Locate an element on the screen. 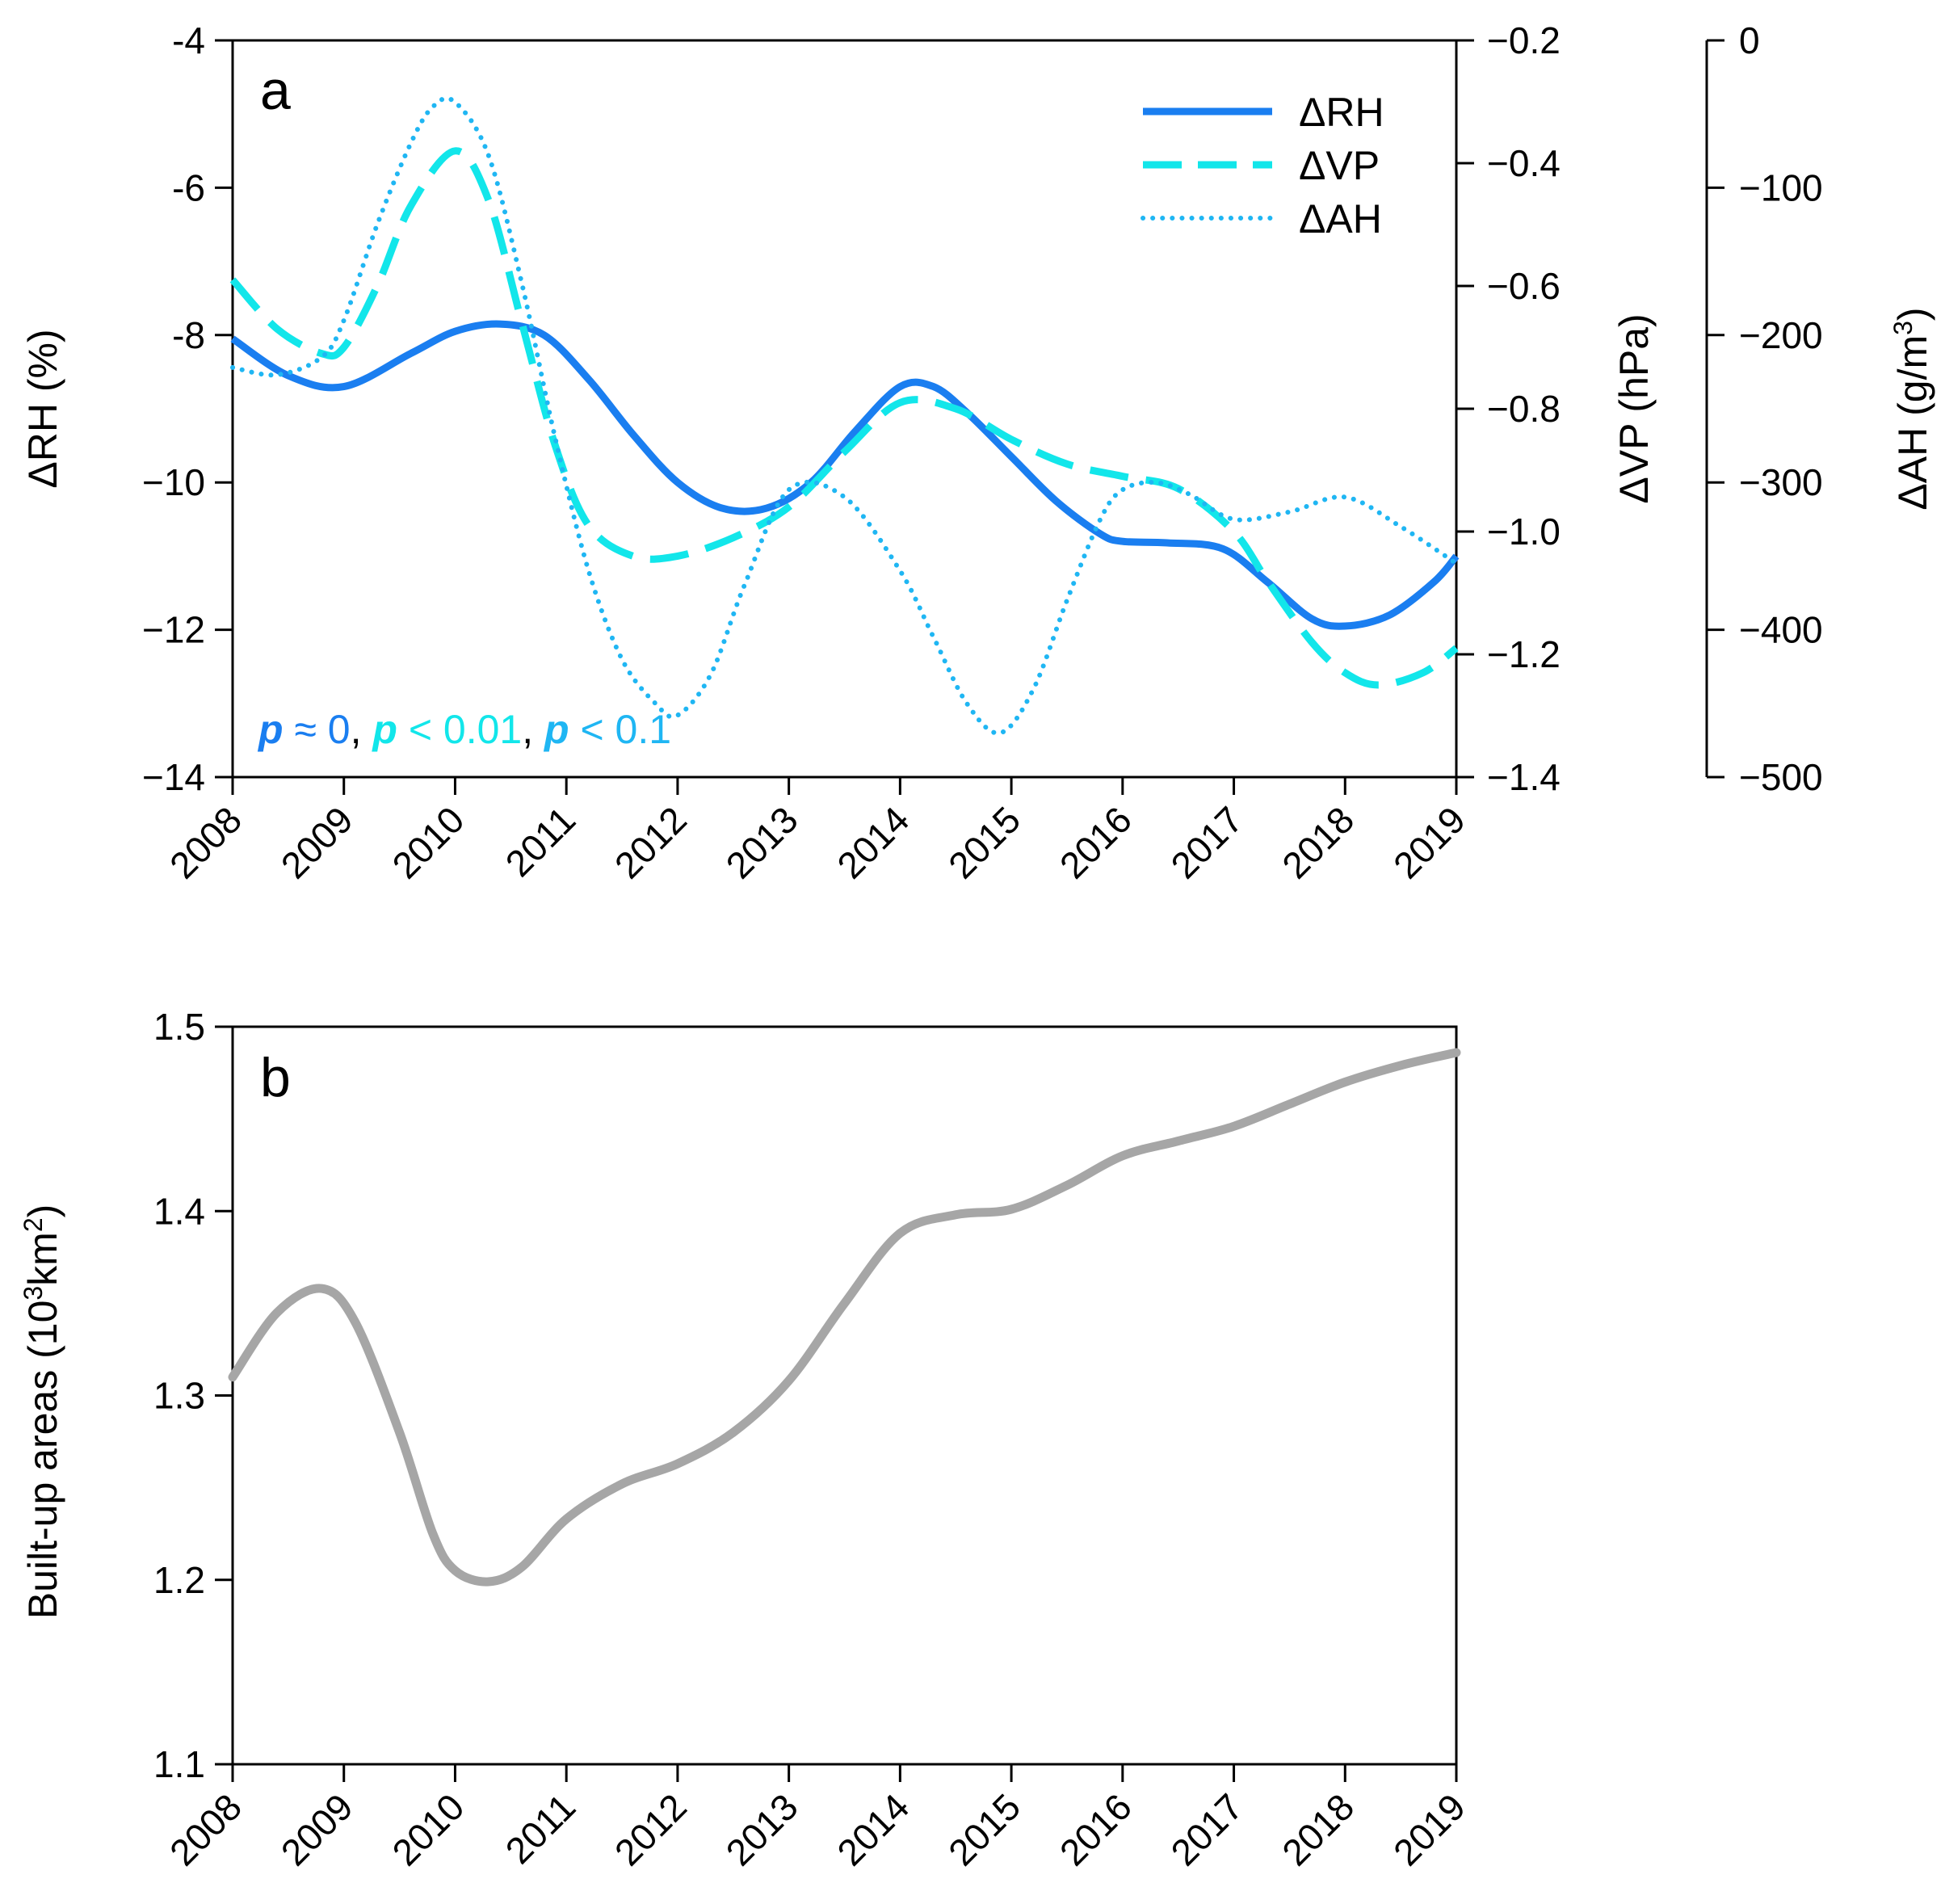 The image size is (1945, 1904). panel-a-vp-axis-title: ΔVP (hPa) is located at coordinates (1634, 408).